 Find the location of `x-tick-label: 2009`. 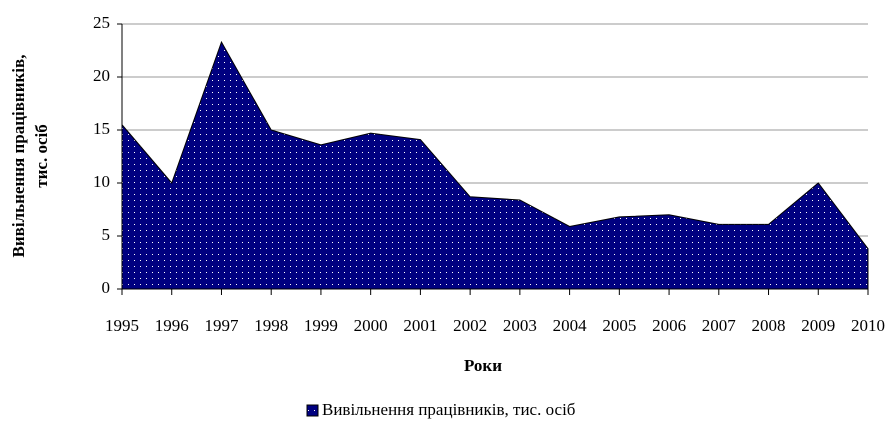

x-tick-label: 2009 is located at coordinates (818, 325).